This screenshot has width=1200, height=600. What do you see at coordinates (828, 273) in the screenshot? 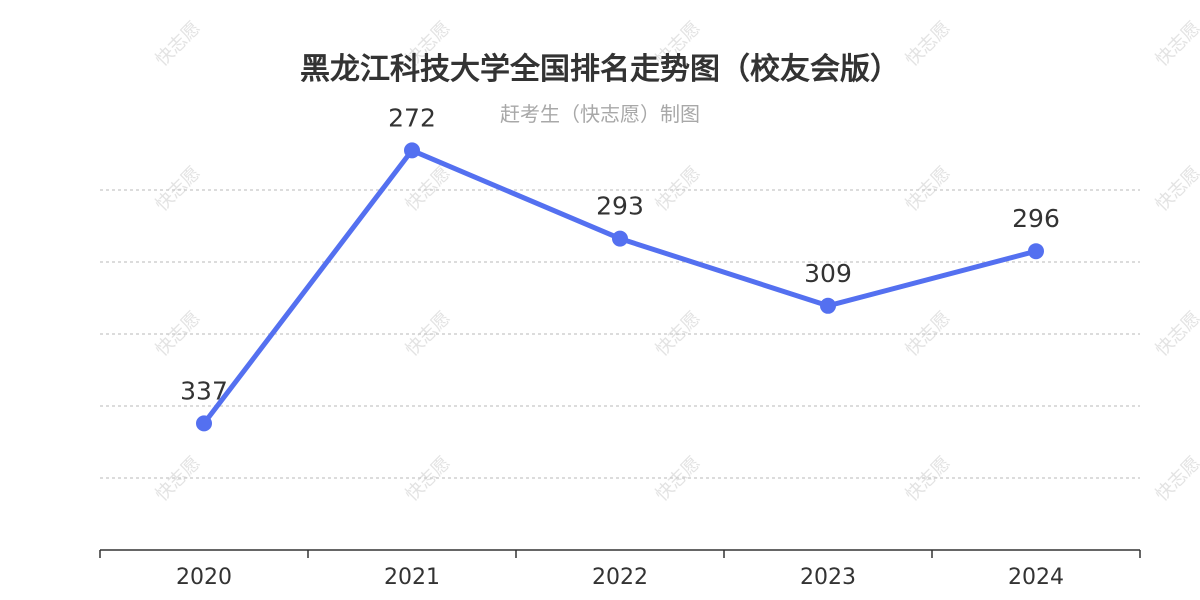
I see `data-label: 309` at bounding box center [828, 273].